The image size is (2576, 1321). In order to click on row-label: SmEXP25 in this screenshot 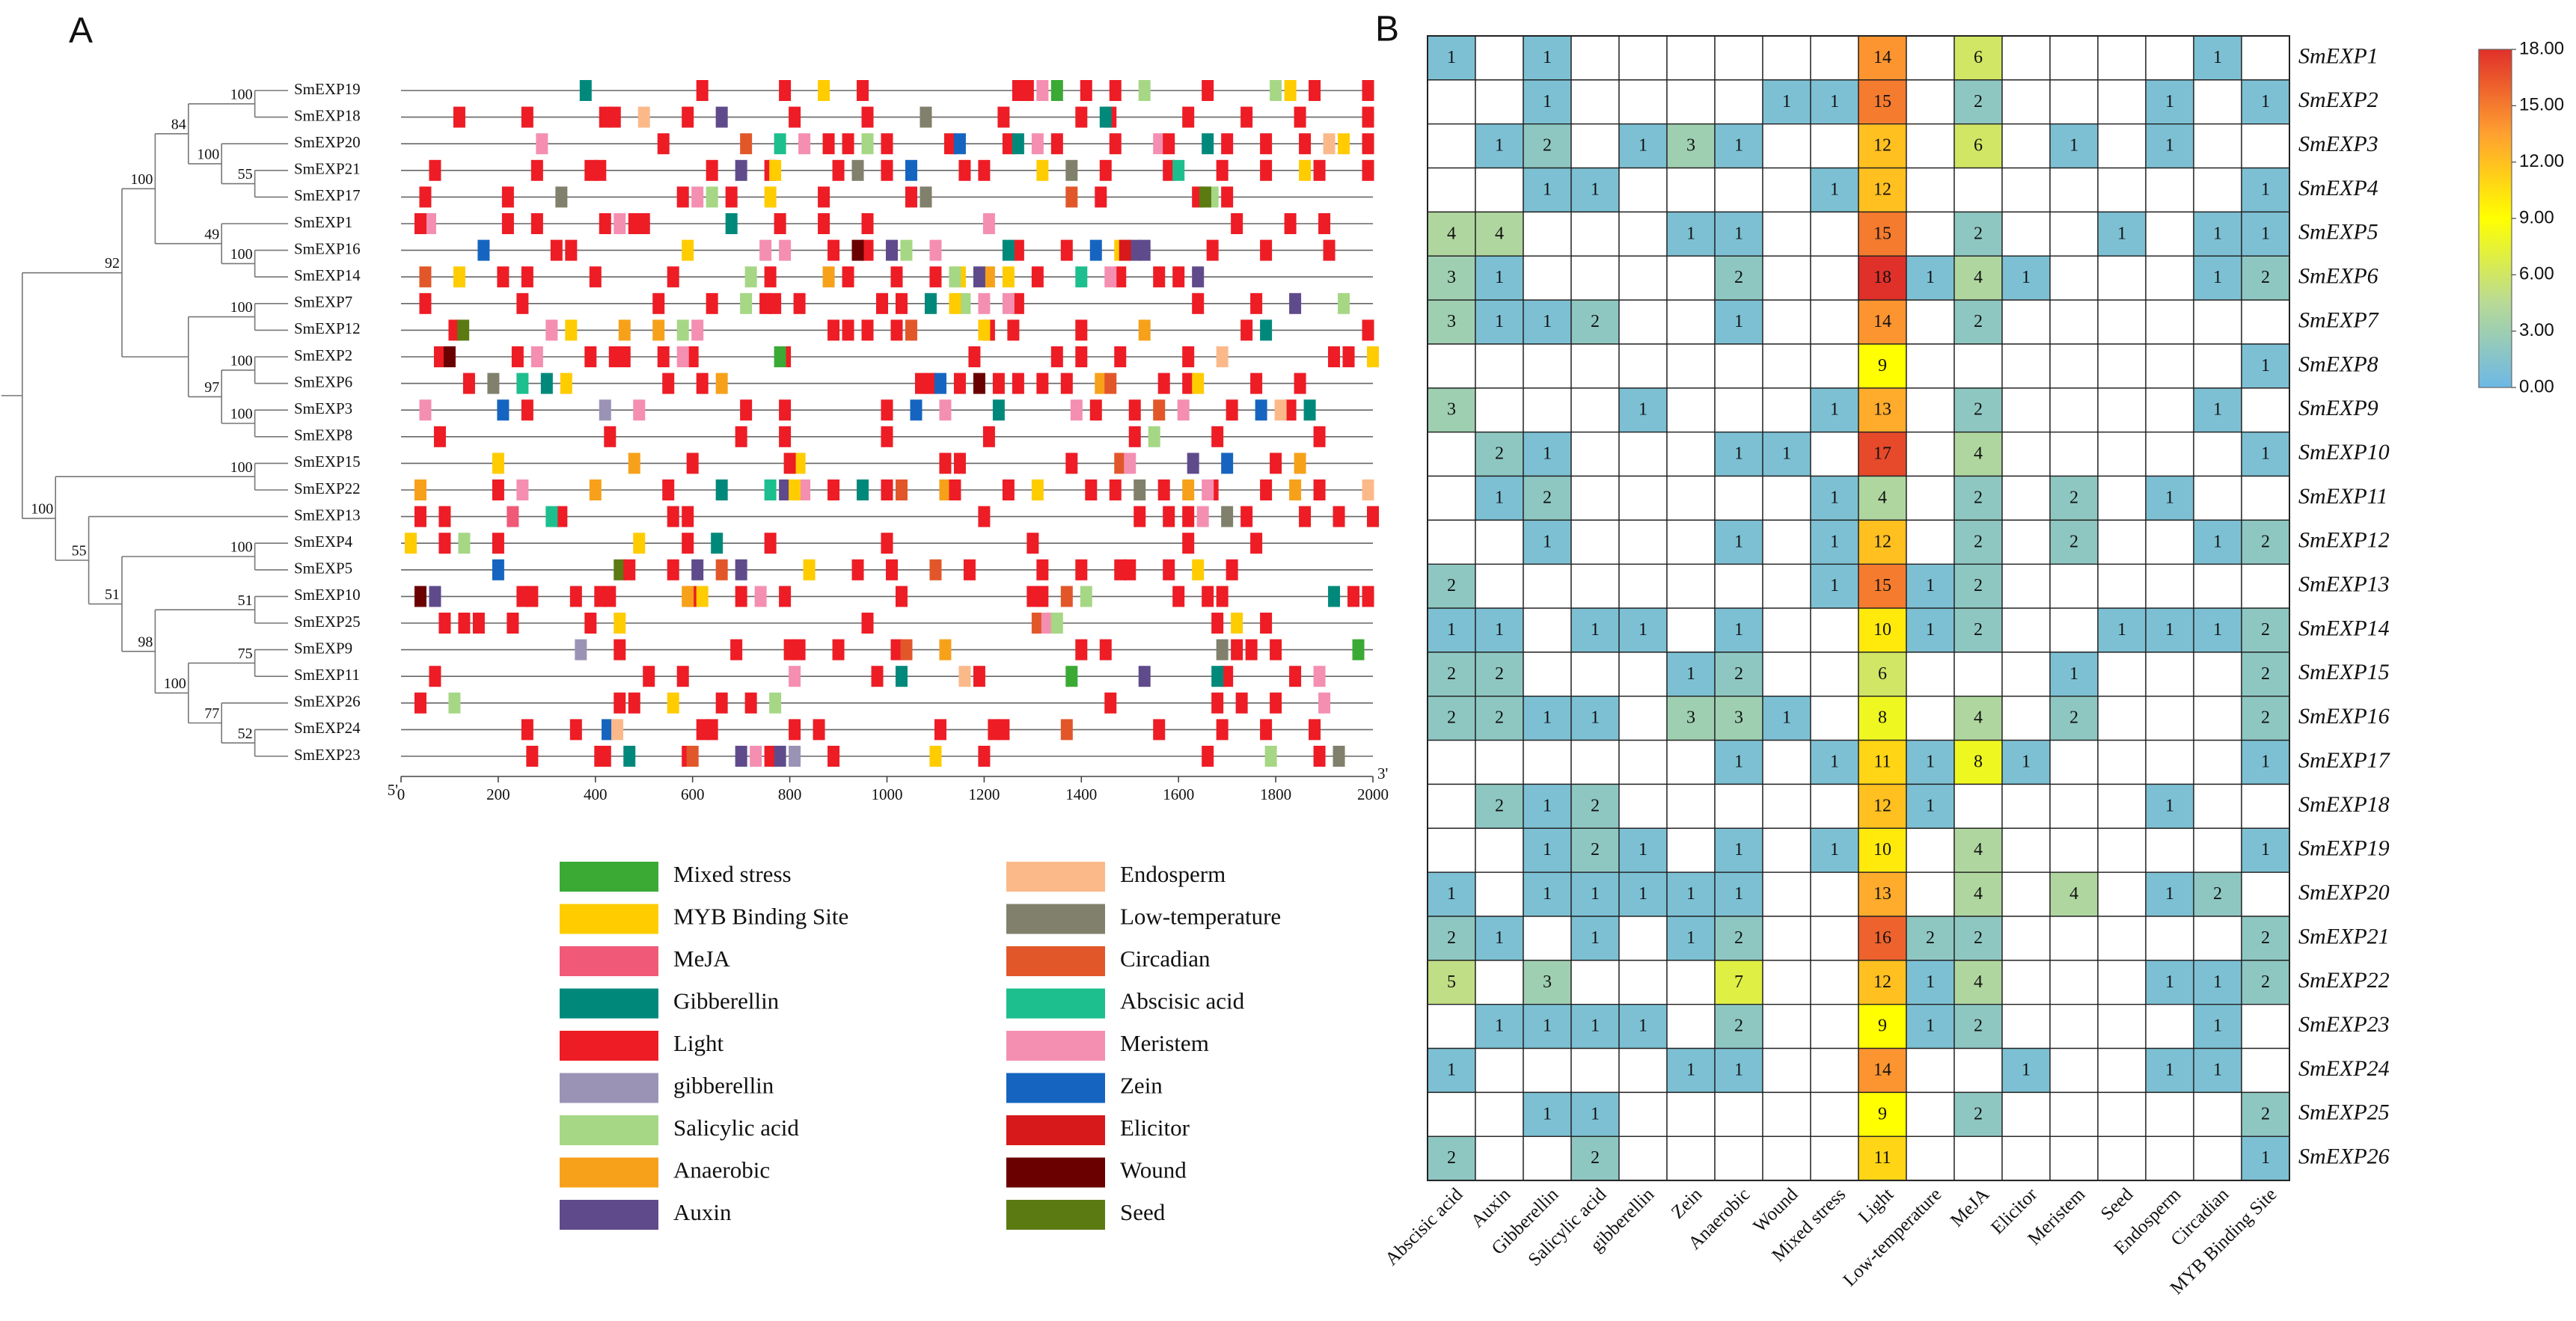, I will do `click(2344, 1112)`.